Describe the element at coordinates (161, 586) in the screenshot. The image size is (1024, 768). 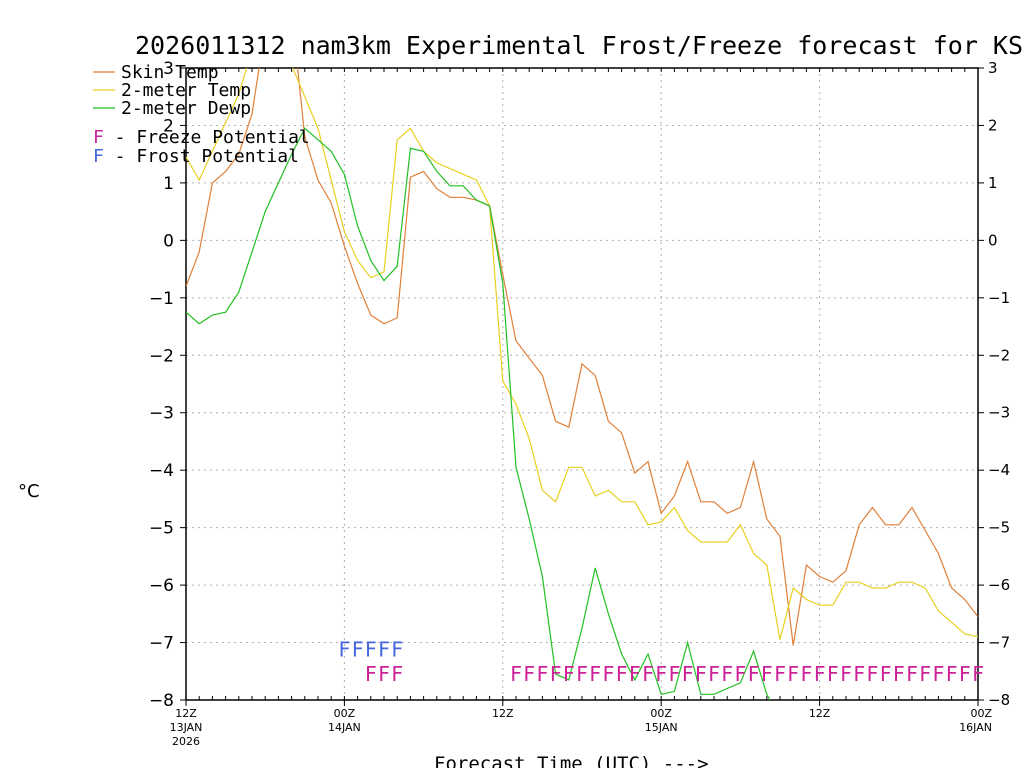
I see `y-tick-label: −6` at that location.